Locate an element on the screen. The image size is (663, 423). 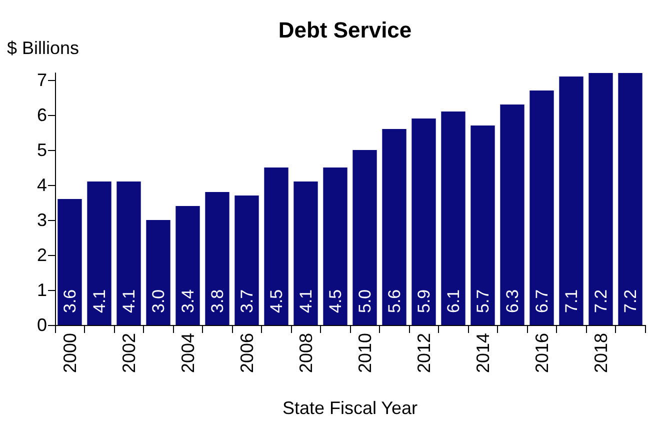
data-label: 5.7 is located at coordinates (482, 301).